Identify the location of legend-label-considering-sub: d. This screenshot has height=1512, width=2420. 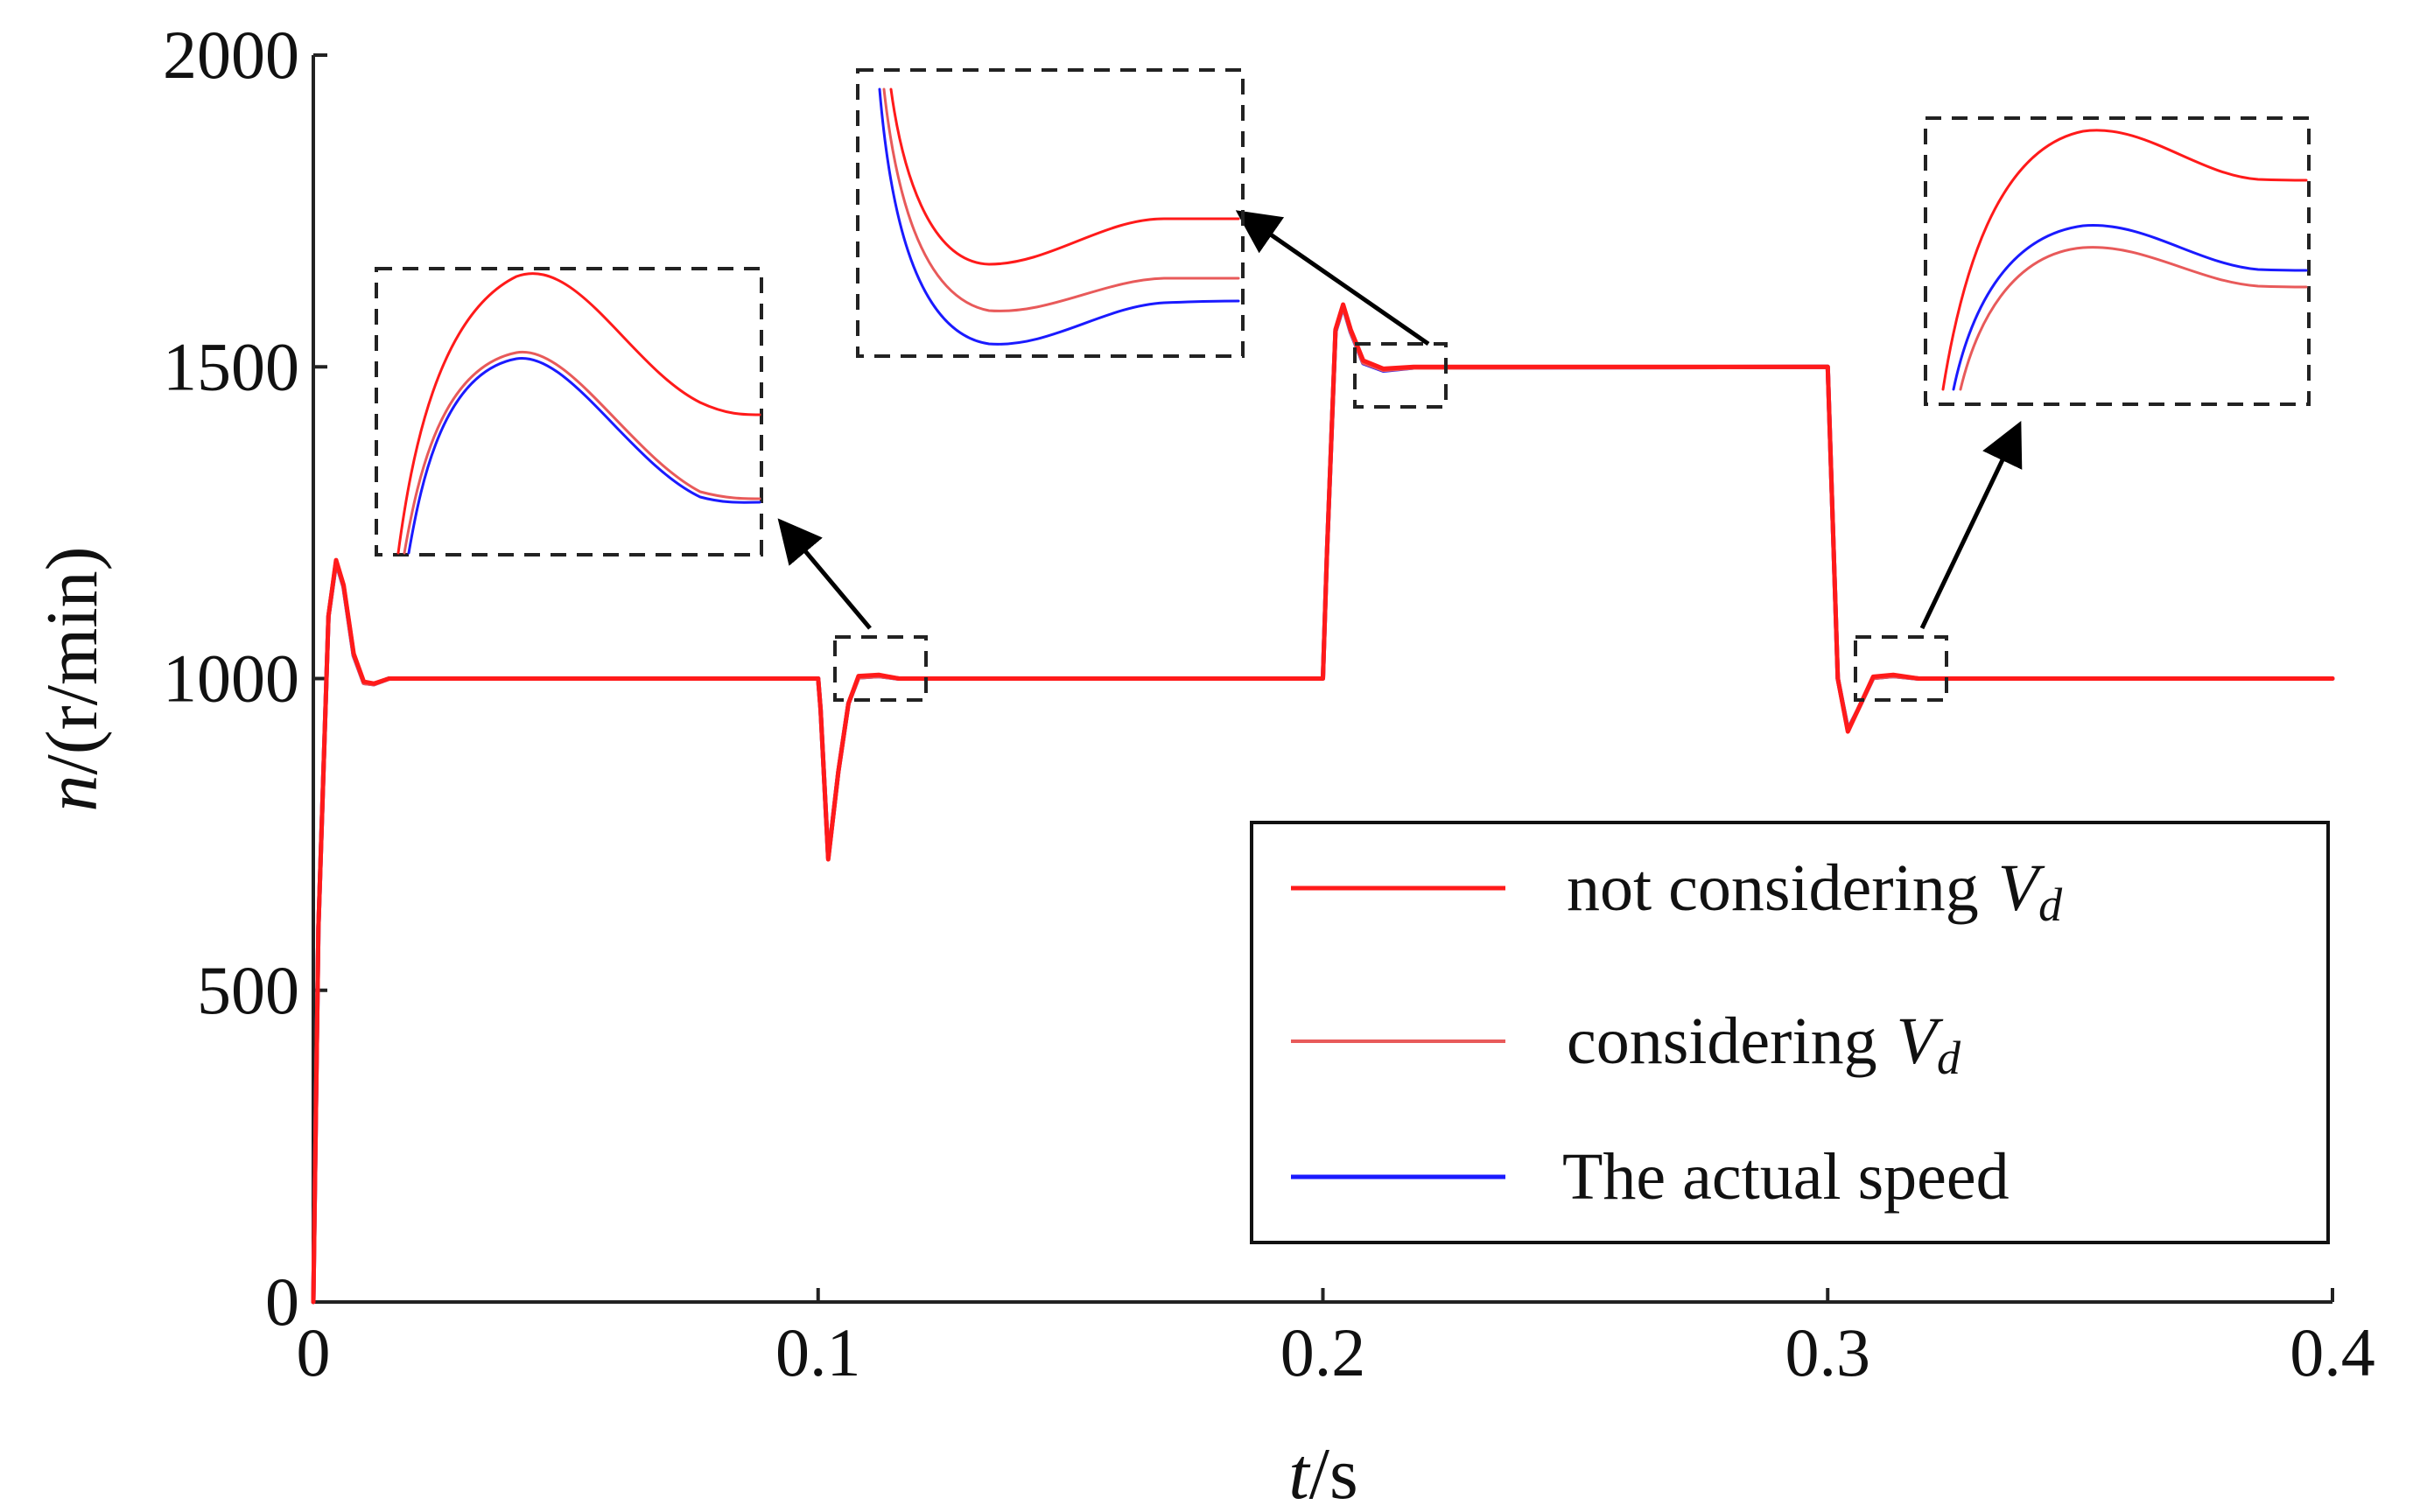
(1949, 1058).